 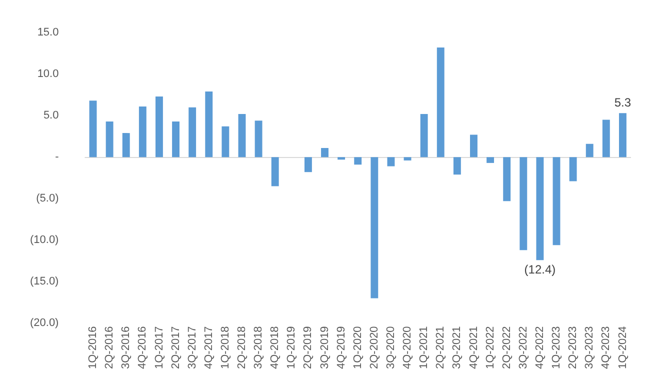 I want to click on y-tick-label: 15.0, so click(x=48, y=32).